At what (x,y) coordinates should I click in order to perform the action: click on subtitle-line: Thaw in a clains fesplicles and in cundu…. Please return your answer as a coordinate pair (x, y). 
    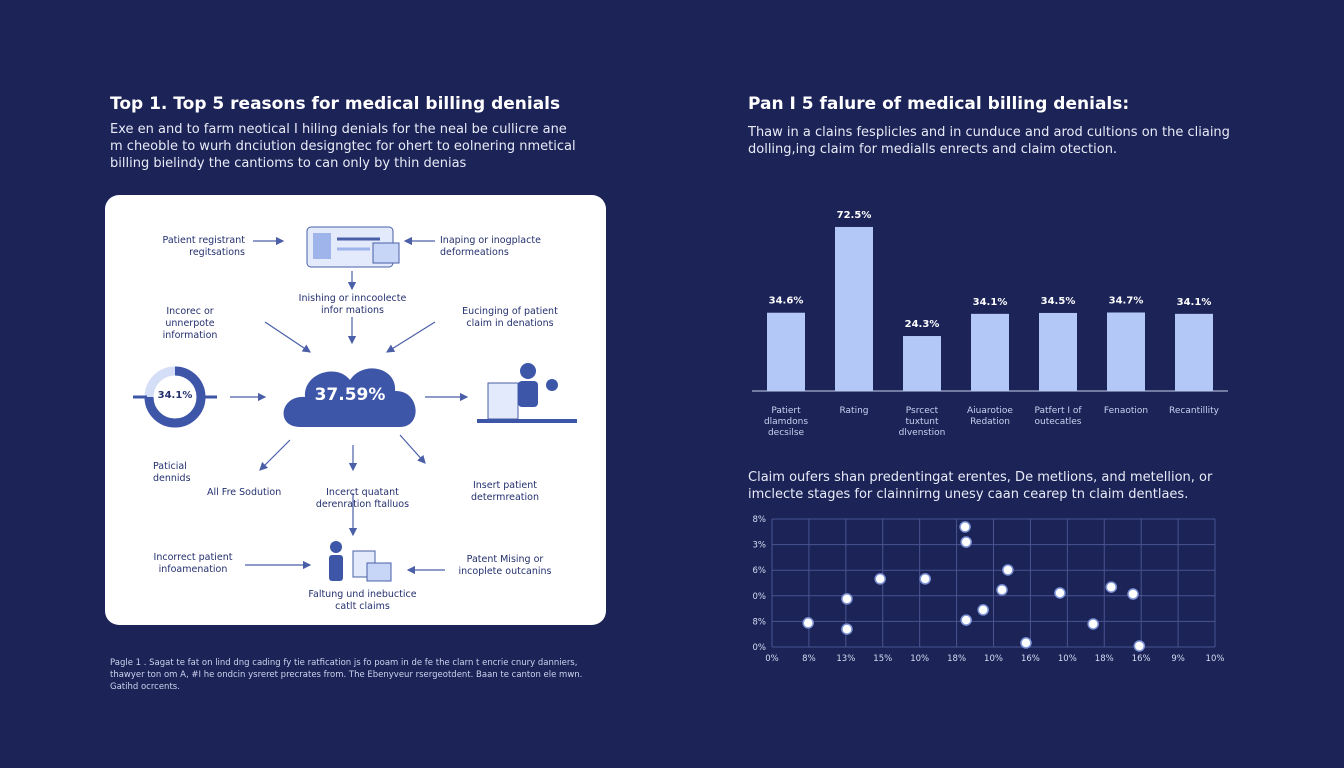
    Looking at the image, I should click on (989, 132).